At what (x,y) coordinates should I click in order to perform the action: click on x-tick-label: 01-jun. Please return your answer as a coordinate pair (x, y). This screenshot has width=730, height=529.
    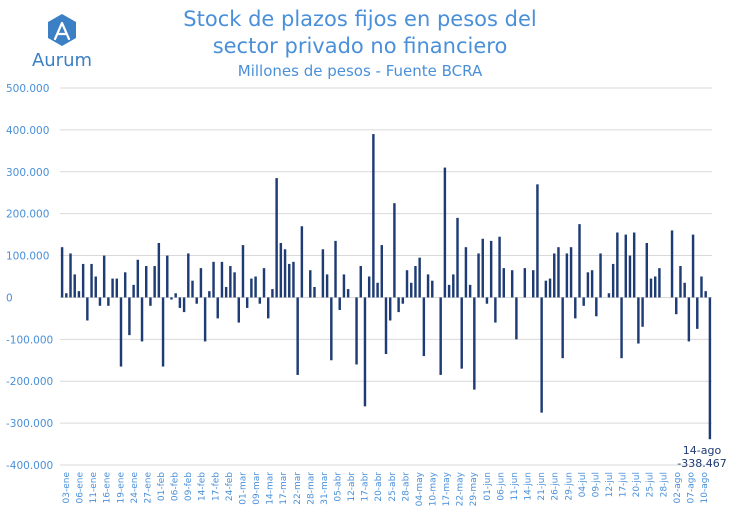
    Looking at the image, I should click on (488, 486).